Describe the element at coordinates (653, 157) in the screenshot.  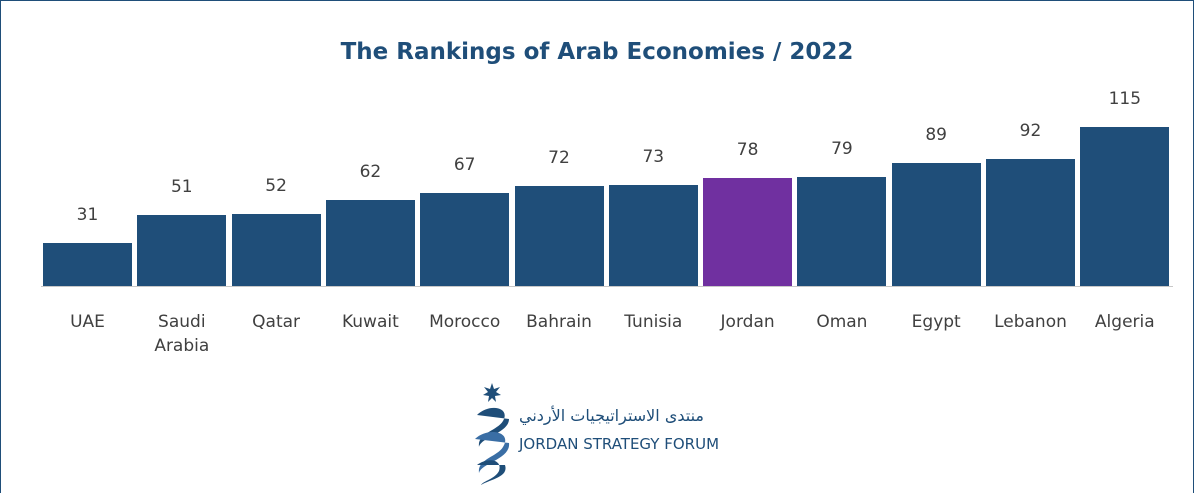
I see `value-label: 73` at that location.